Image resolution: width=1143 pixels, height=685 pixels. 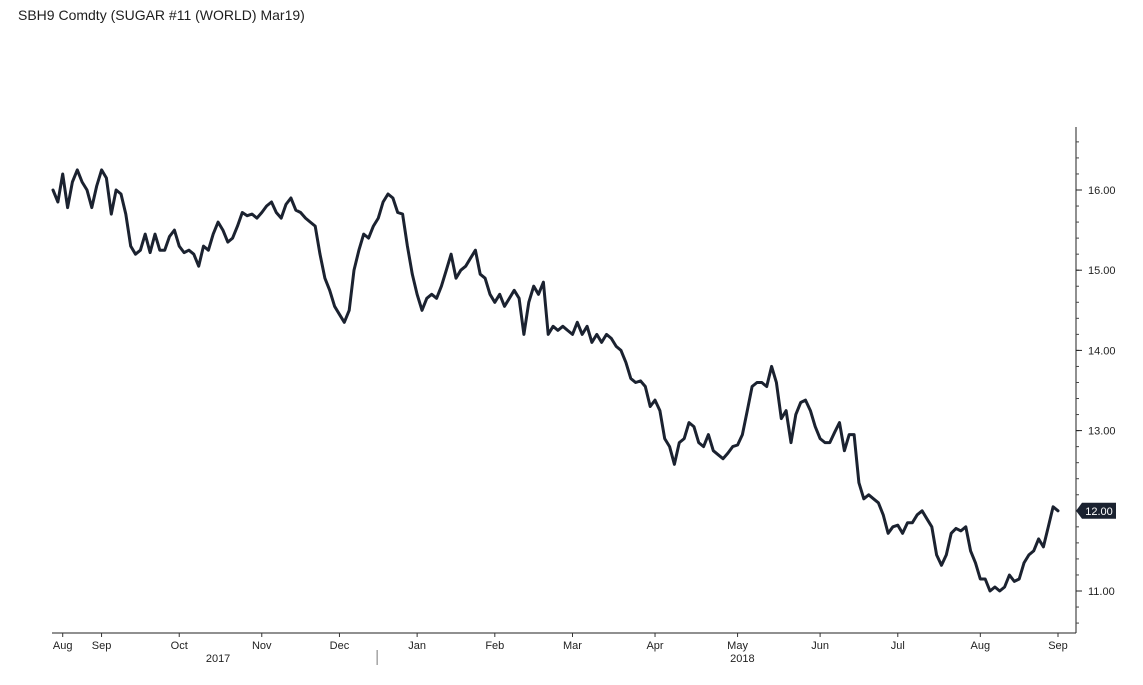 I want to click on x-tick-label: Mar, so click(x=572, y=646).